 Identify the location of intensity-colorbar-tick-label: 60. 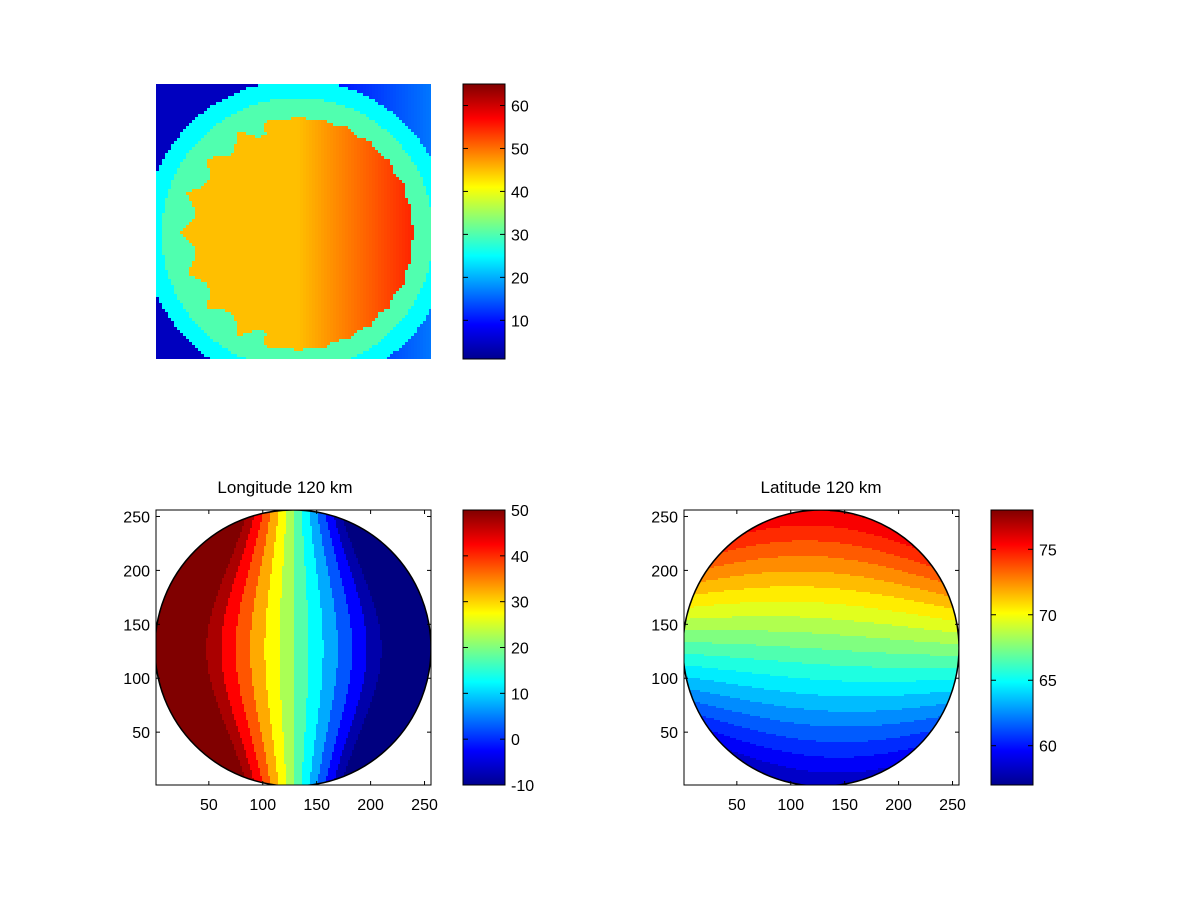
(520, 106).